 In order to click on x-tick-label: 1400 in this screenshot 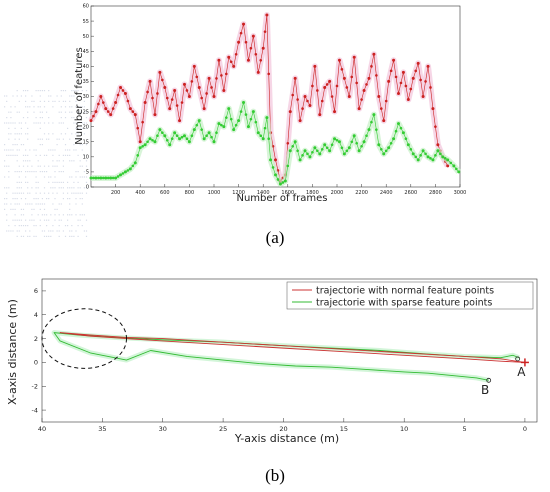, I will do `click(263, 193)`.